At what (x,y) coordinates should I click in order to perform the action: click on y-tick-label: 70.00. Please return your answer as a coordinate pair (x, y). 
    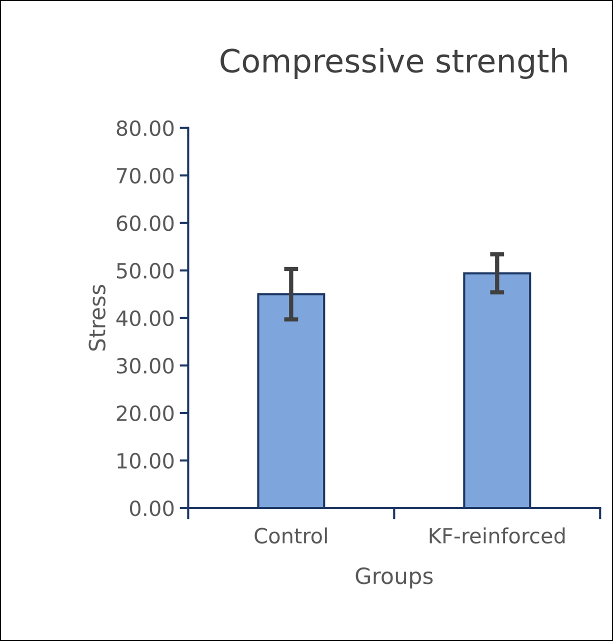
    Looking at the image, I should click on (145, 176).